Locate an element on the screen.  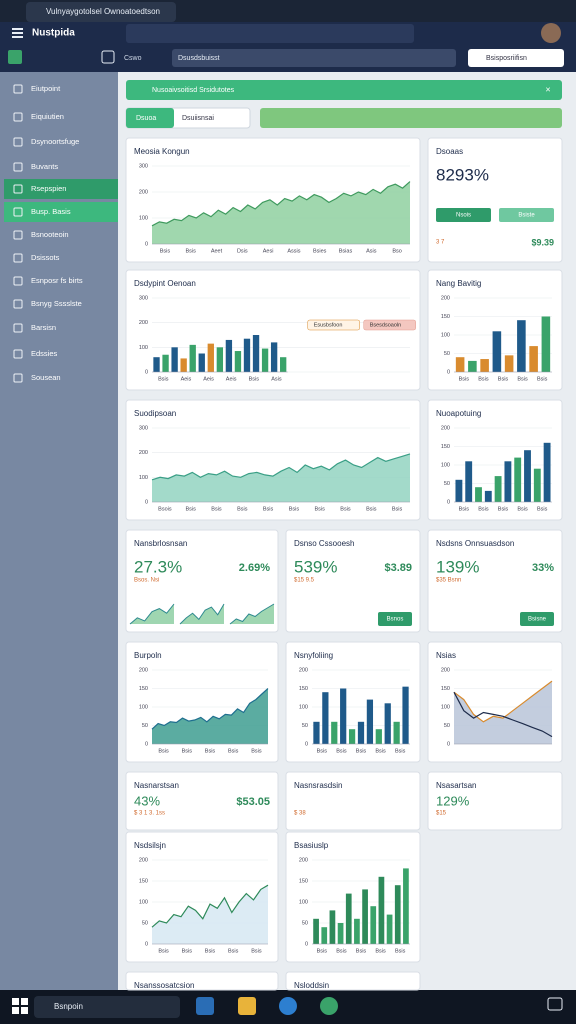
sidebar-item: Dsynoortsfuge is located at coordinates (55, 141).